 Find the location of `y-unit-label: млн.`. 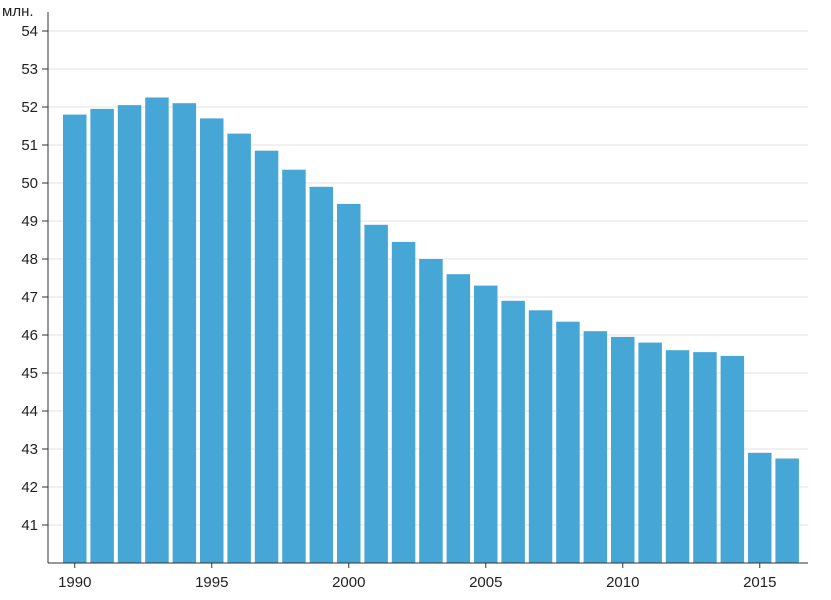

y-unit-label: млн. is located at coordinates (18, 11).